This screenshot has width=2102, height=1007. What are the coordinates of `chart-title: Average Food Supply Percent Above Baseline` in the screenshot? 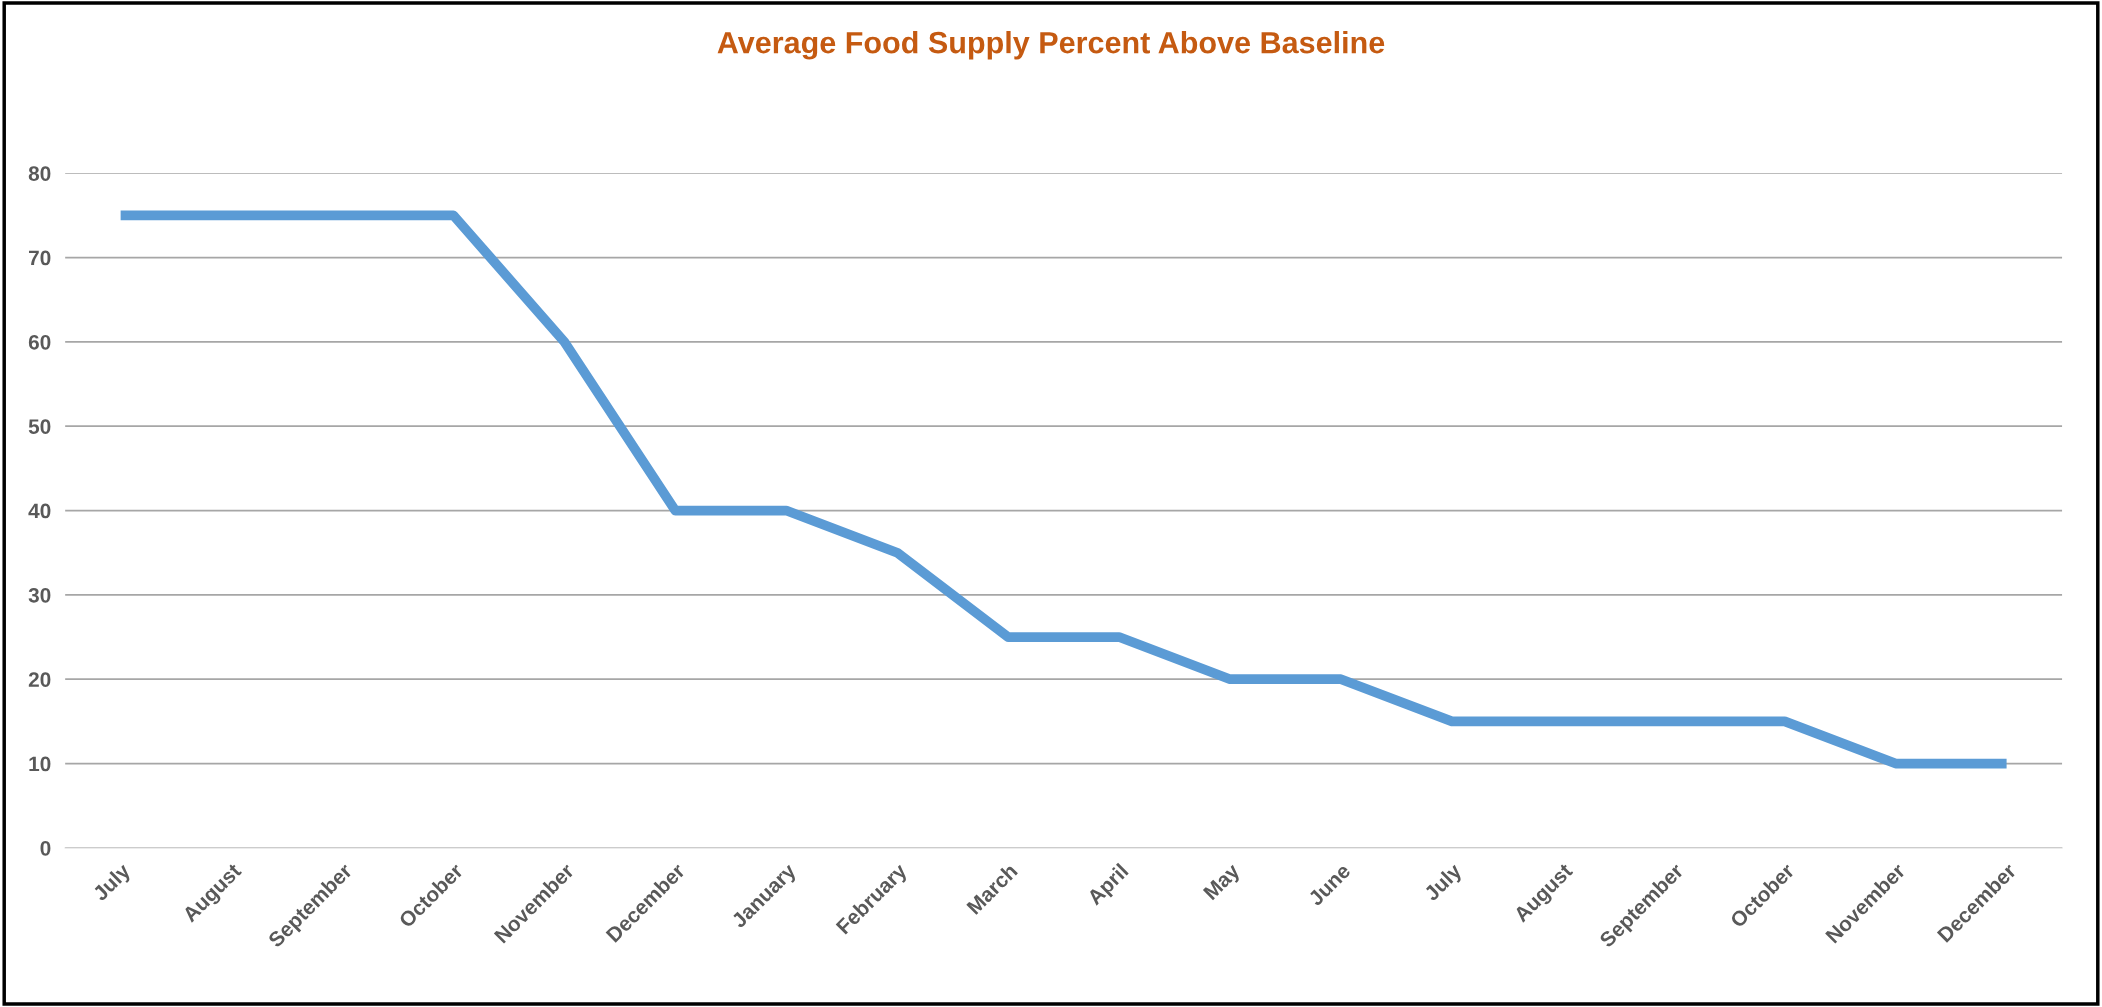 It's located at (1051, 45).